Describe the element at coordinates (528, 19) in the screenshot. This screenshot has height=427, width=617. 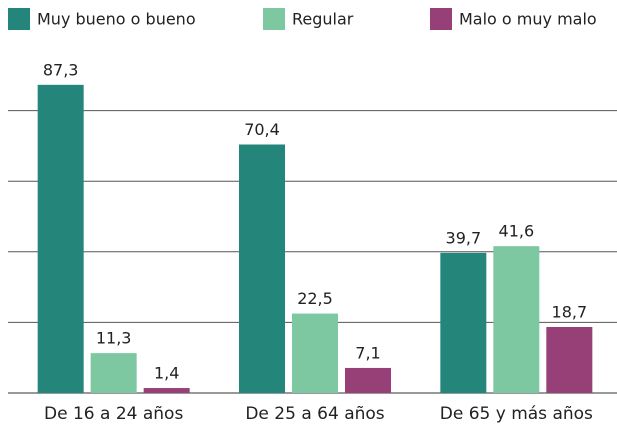
I see `legend-label: Malo o muy malo` at that location.